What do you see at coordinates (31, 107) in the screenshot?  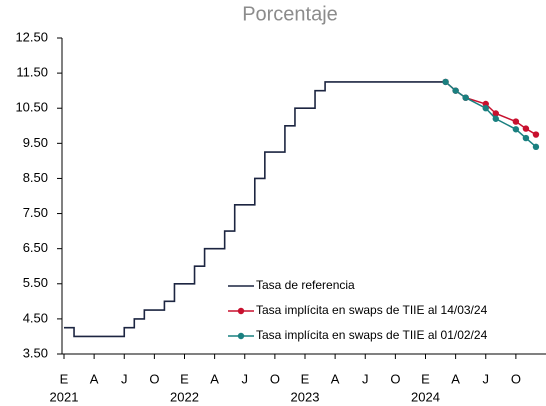 I see `y-tick-label: 10.50` at bounding box center [31, 107].